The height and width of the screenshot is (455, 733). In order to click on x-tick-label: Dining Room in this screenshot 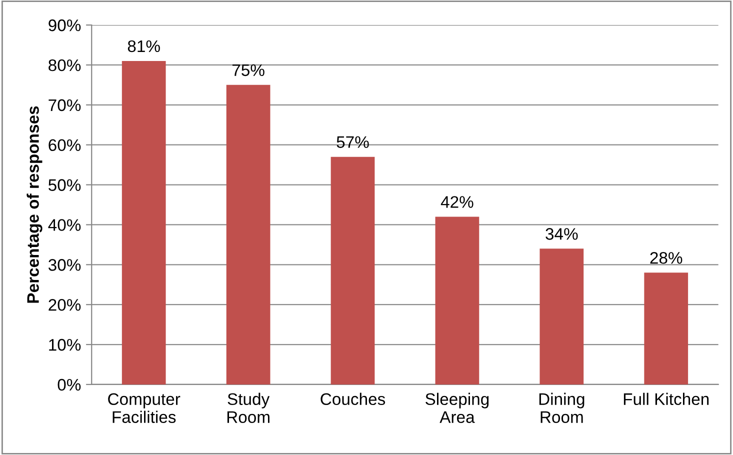, I will do `click(561, 408)`.